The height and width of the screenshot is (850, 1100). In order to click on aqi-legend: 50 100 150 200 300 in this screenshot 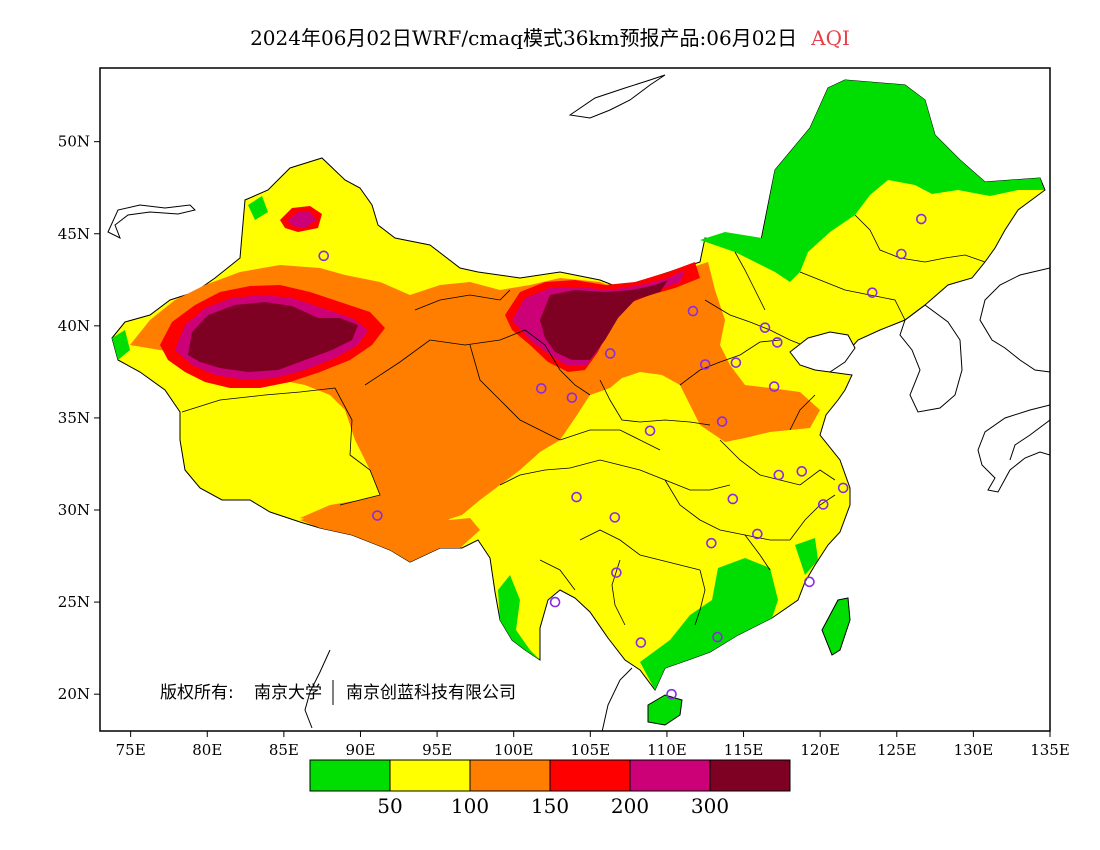, I will do `click(550, 788)`.